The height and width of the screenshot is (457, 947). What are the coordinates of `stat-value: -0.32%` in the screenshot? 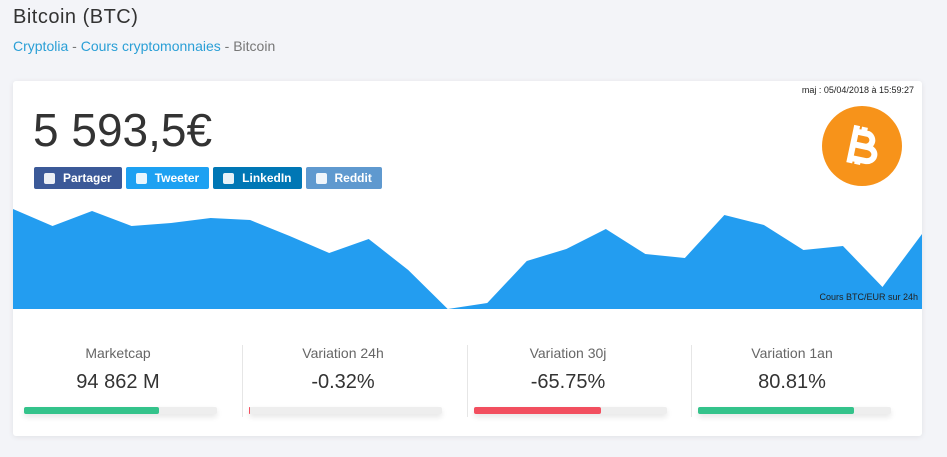 It's located at (343, 382).